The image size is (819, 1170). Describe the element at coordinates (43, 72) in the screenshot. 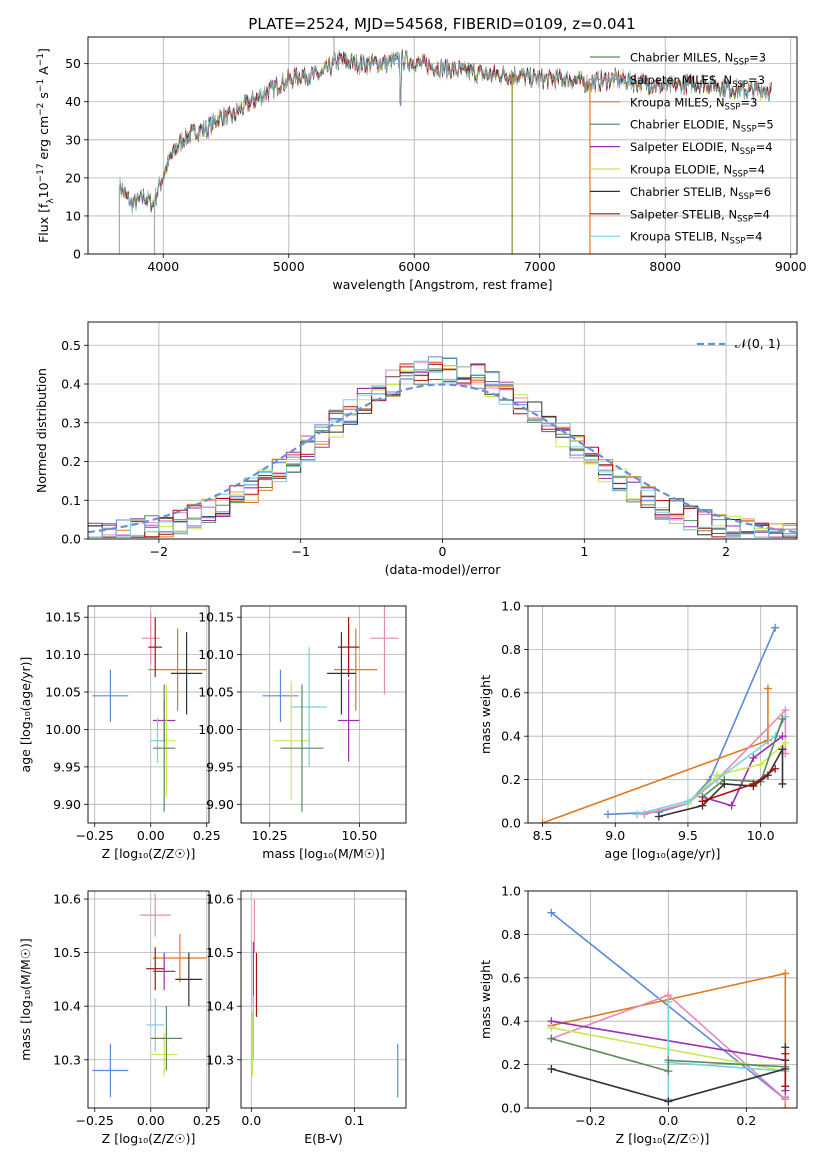

I see `y-axis-label-part: A` at that location.